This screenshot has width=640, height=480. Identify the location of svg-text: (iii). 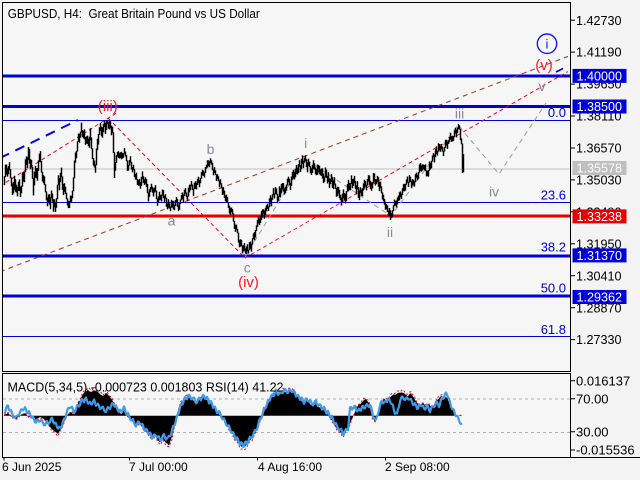
(108, 106).